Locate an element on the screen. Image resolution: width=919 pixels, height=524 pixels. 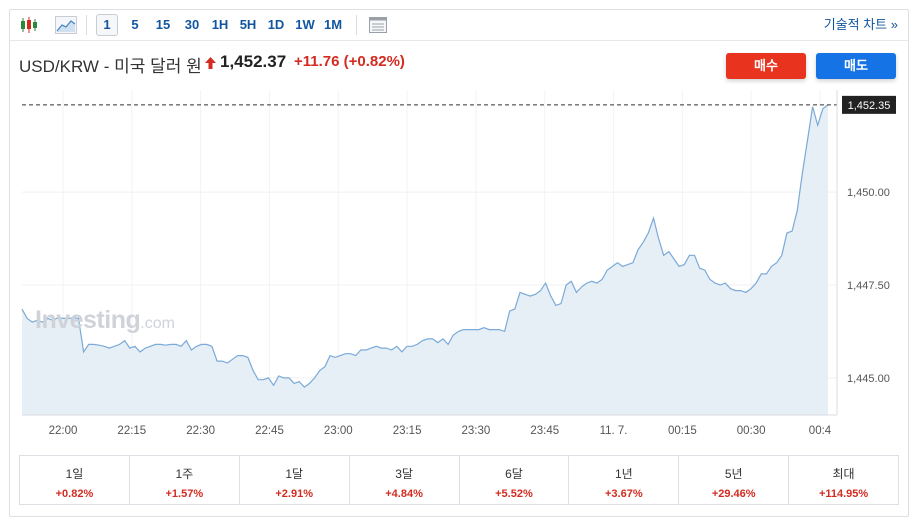
timeframe-1mo-button: 1M is located at coordinates (333, 24).